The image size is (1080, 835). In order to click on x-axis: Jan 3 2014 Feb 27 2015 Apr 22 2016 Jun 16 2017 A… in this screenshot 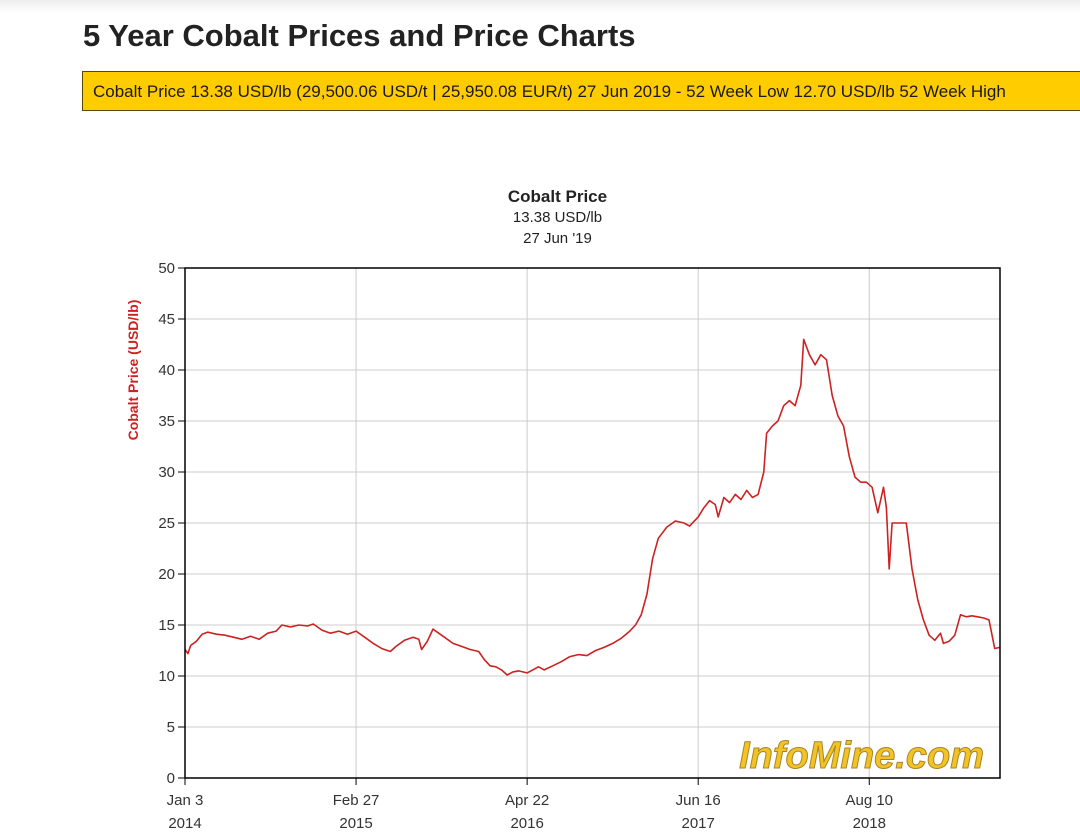, I will do `click(530, 805)`.